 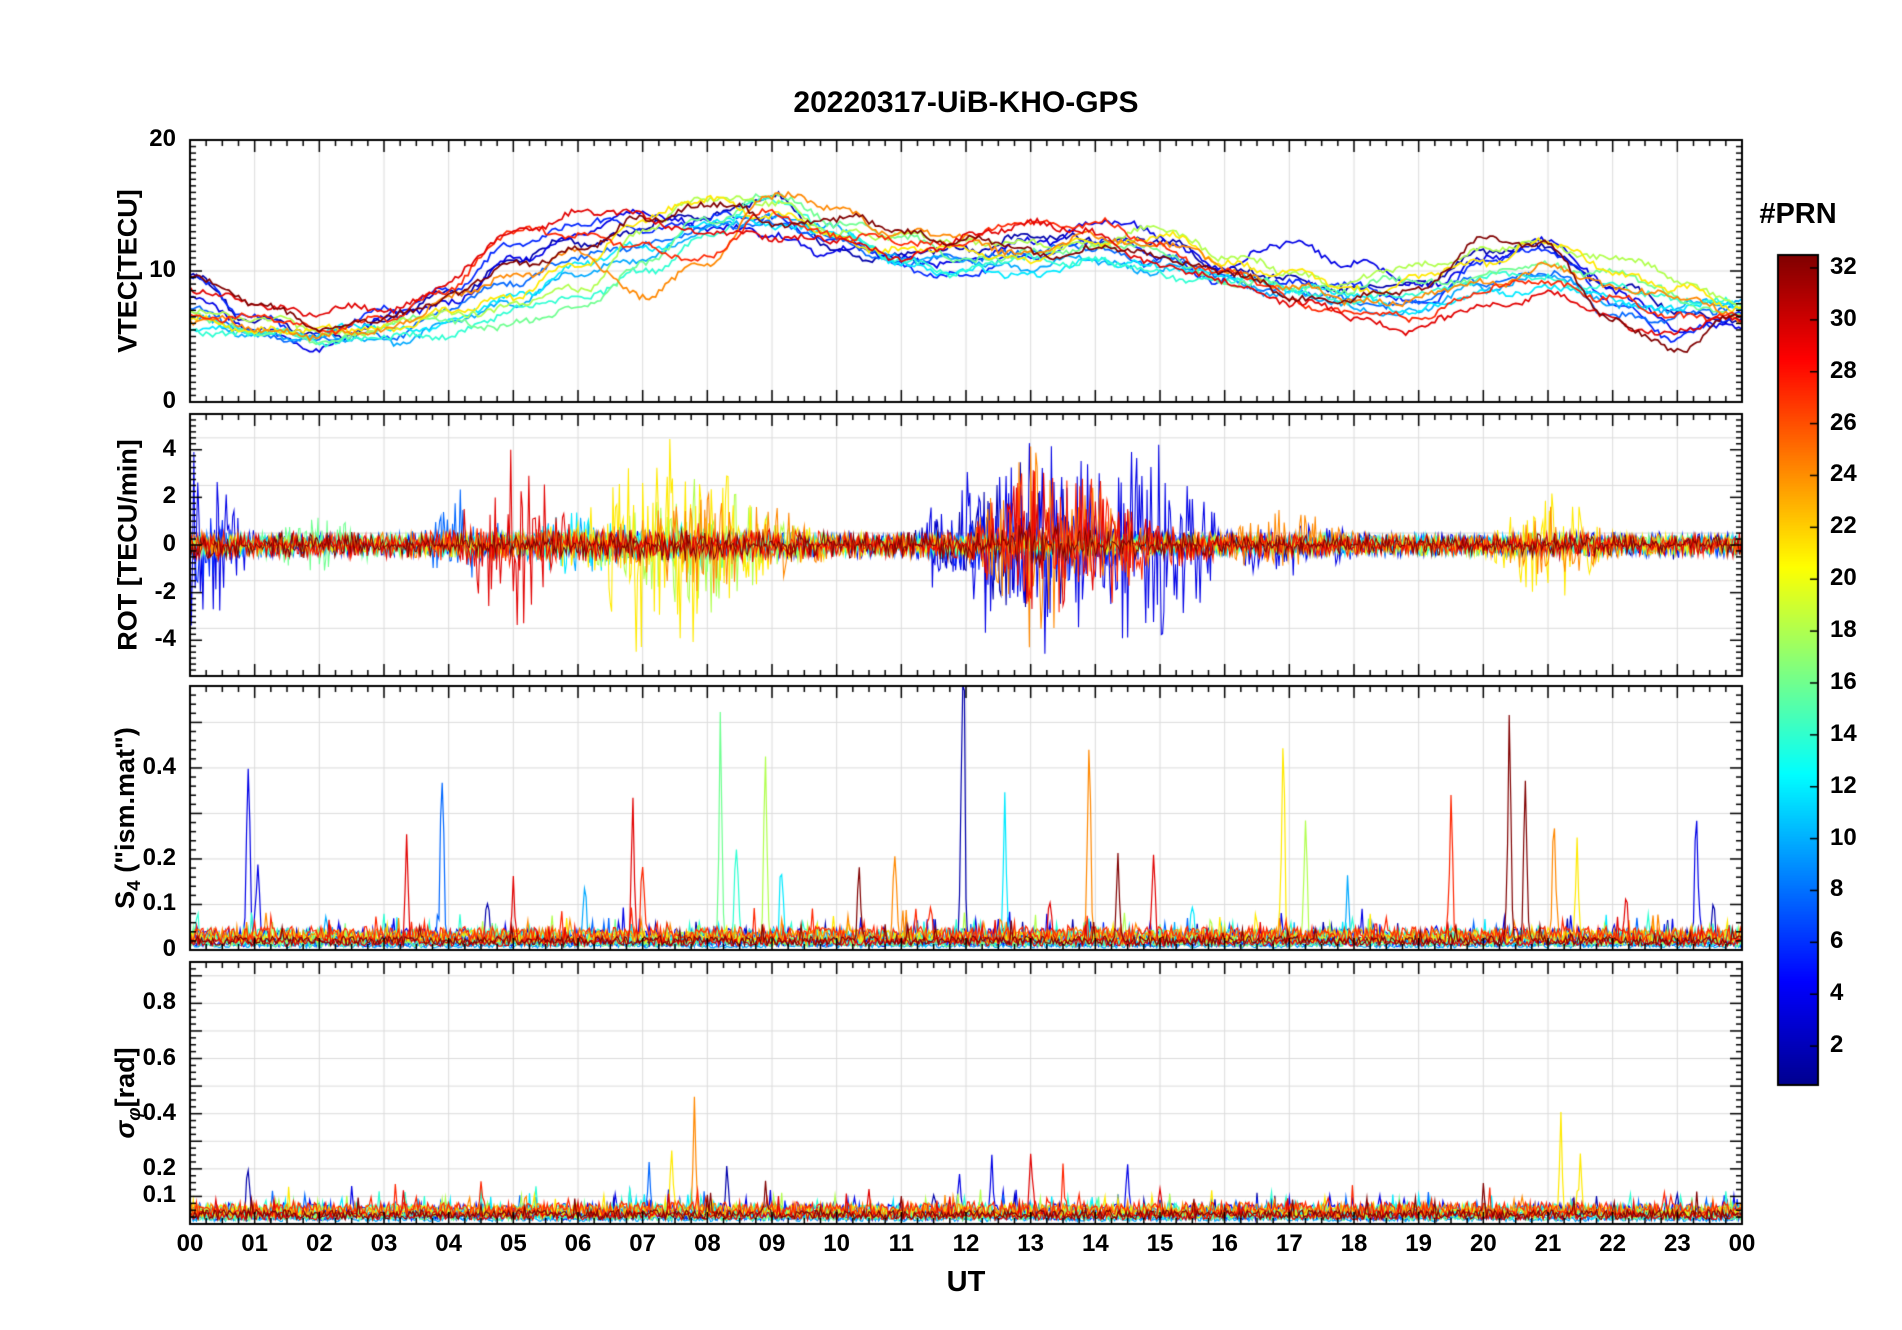 I want to click on s4-axis-label: S4 ("ism.mat"), so click(x=128, y=818).